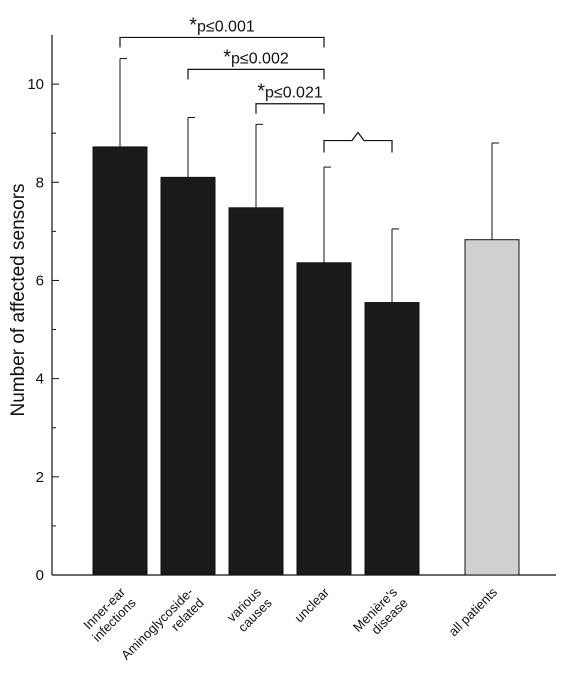 The width and height of the screenshot is (561, 688). I want to click on y-tick-label: 4, so click(40, 379).